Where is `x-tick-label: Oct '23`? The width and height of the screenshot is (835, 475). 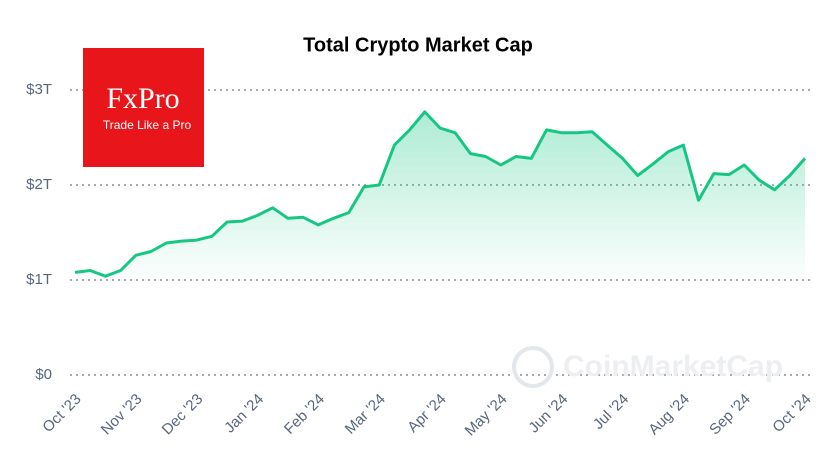 x-tick-label: Oct '23 is located at coordinates (61, 413).